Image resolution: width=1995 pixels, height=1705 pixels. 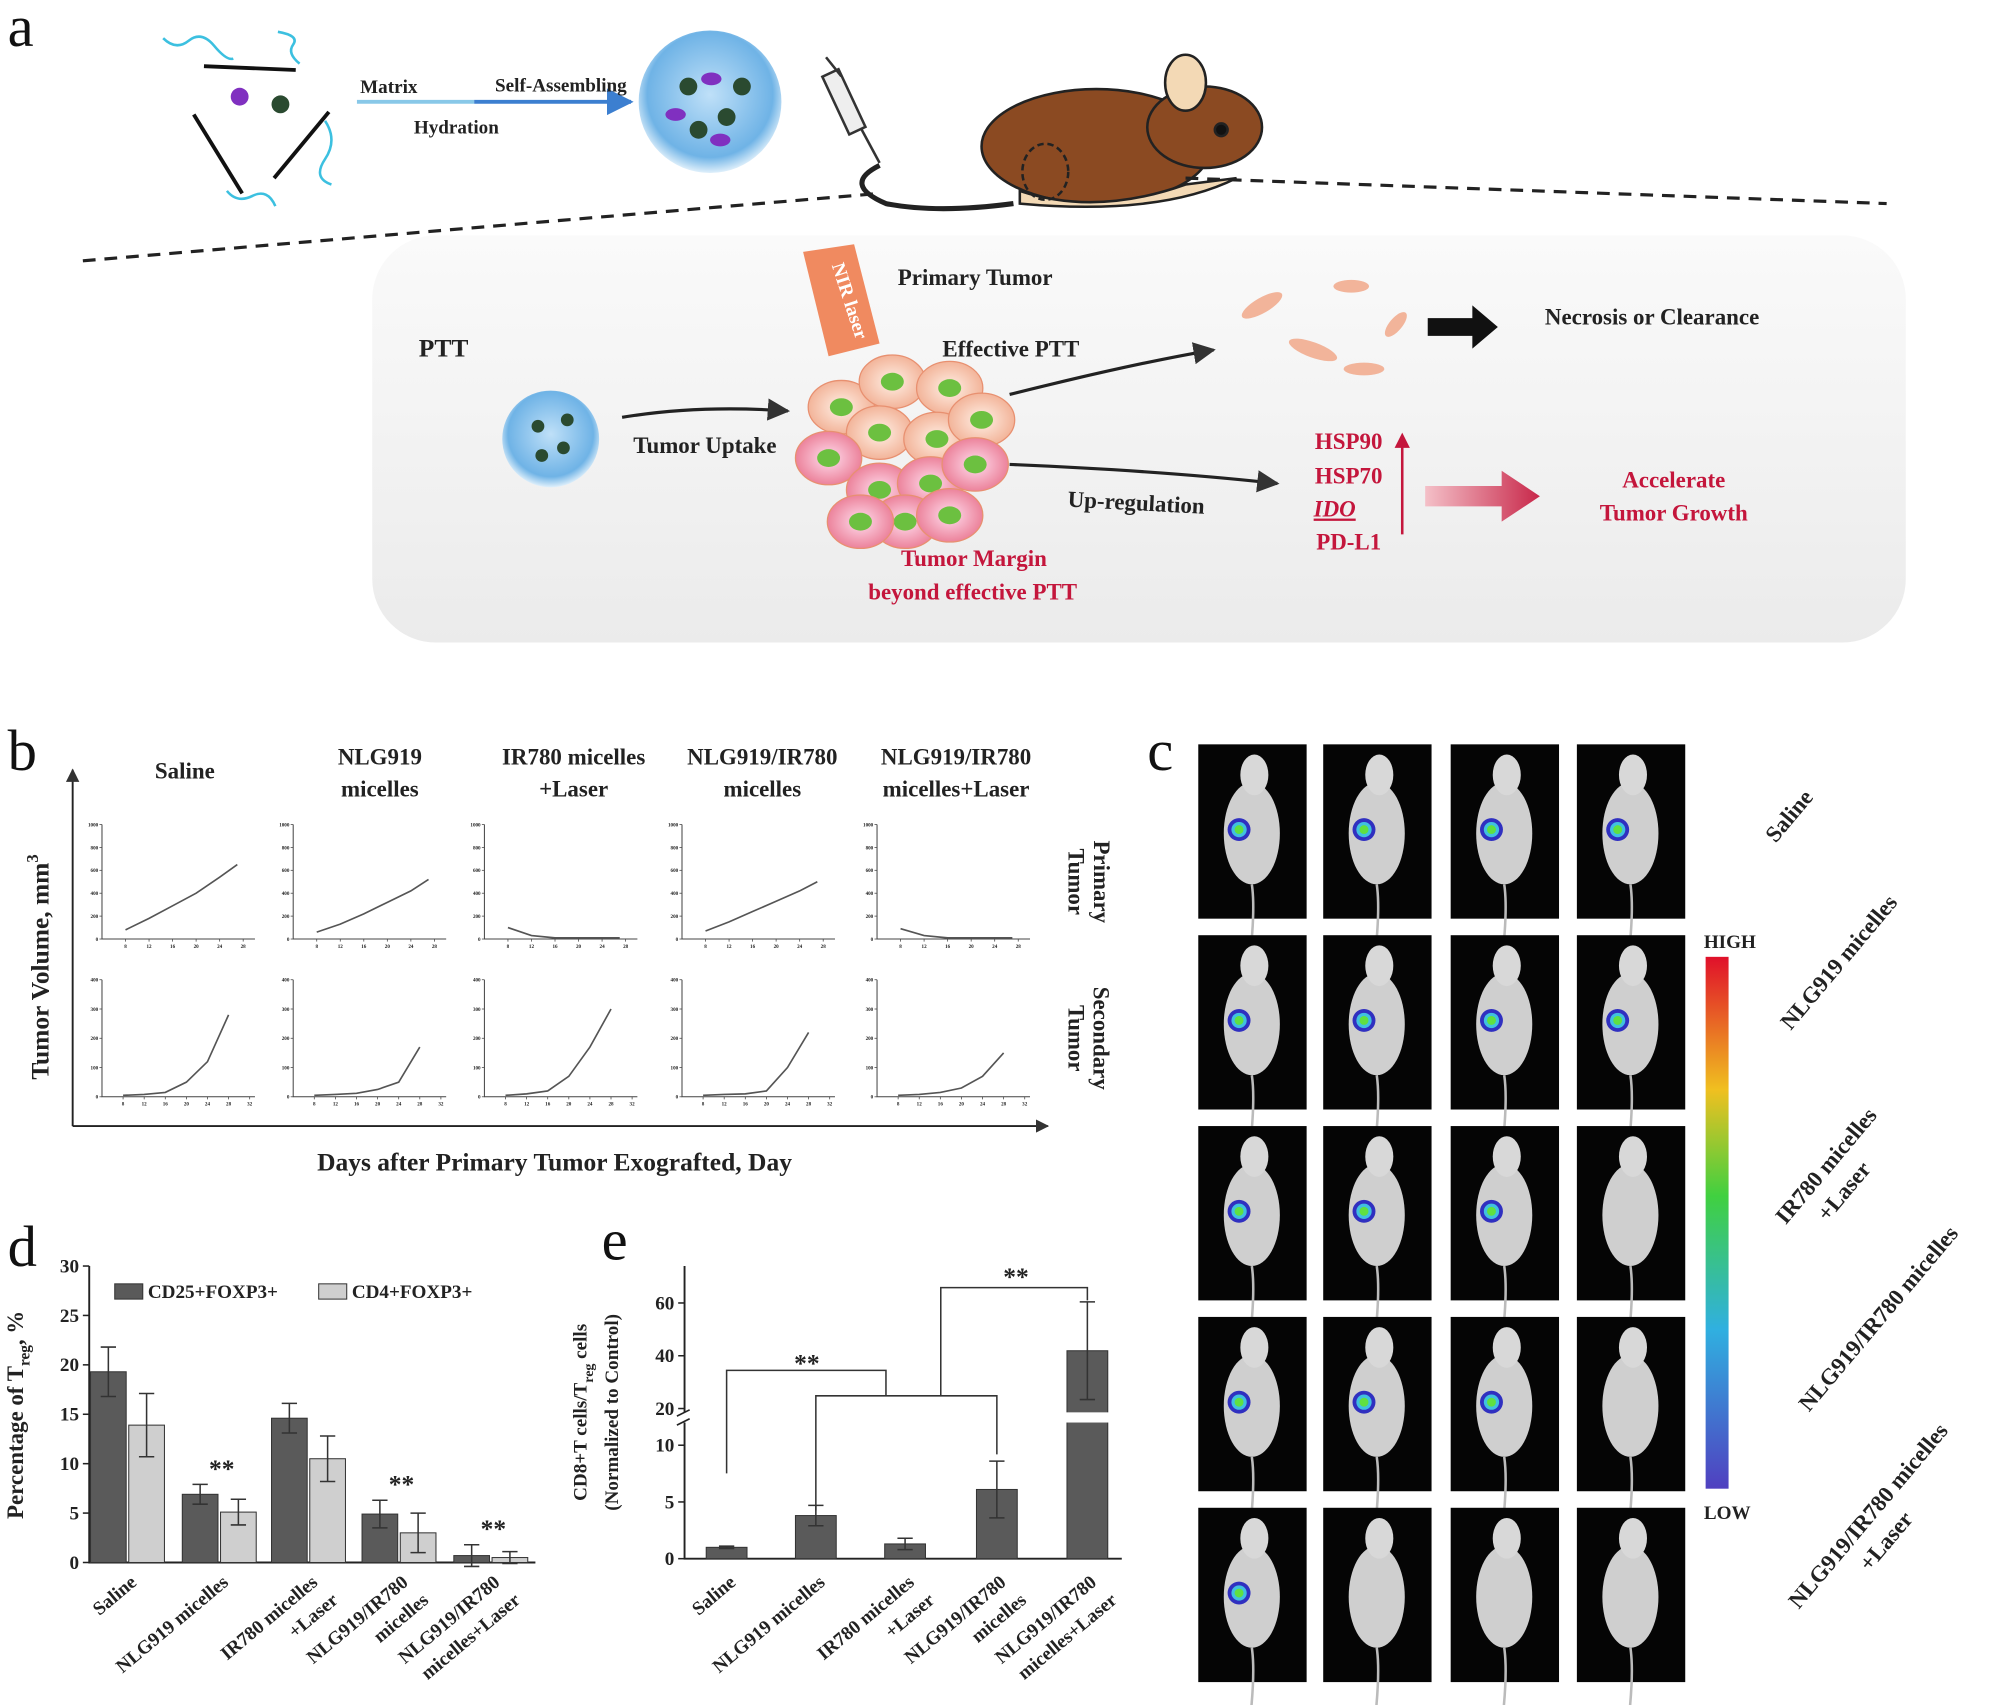 What do you see at coordinates (15, 1328) in the screenshot?
I see `axis-title-part: , %` at bounding box center [15, 1328].